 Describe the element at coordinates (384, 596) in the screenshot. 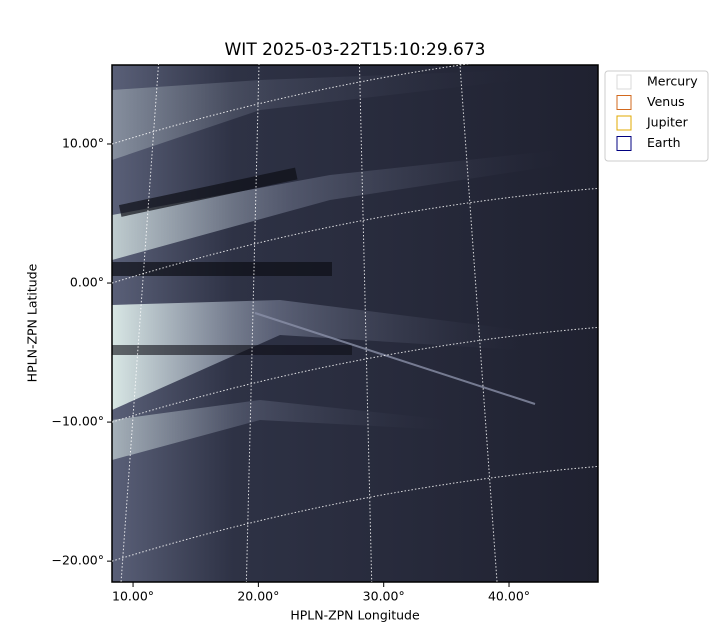

I see `x-tick-label: 30.00°` at that location.